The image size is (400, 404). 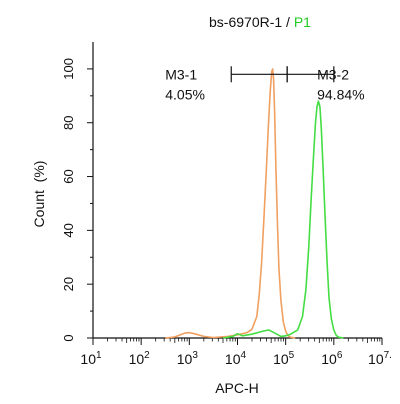 What do you see at coordinates (68, 122) in the screenshot?
I see `y-tick-label: 80` at bounding box center [68, 122].